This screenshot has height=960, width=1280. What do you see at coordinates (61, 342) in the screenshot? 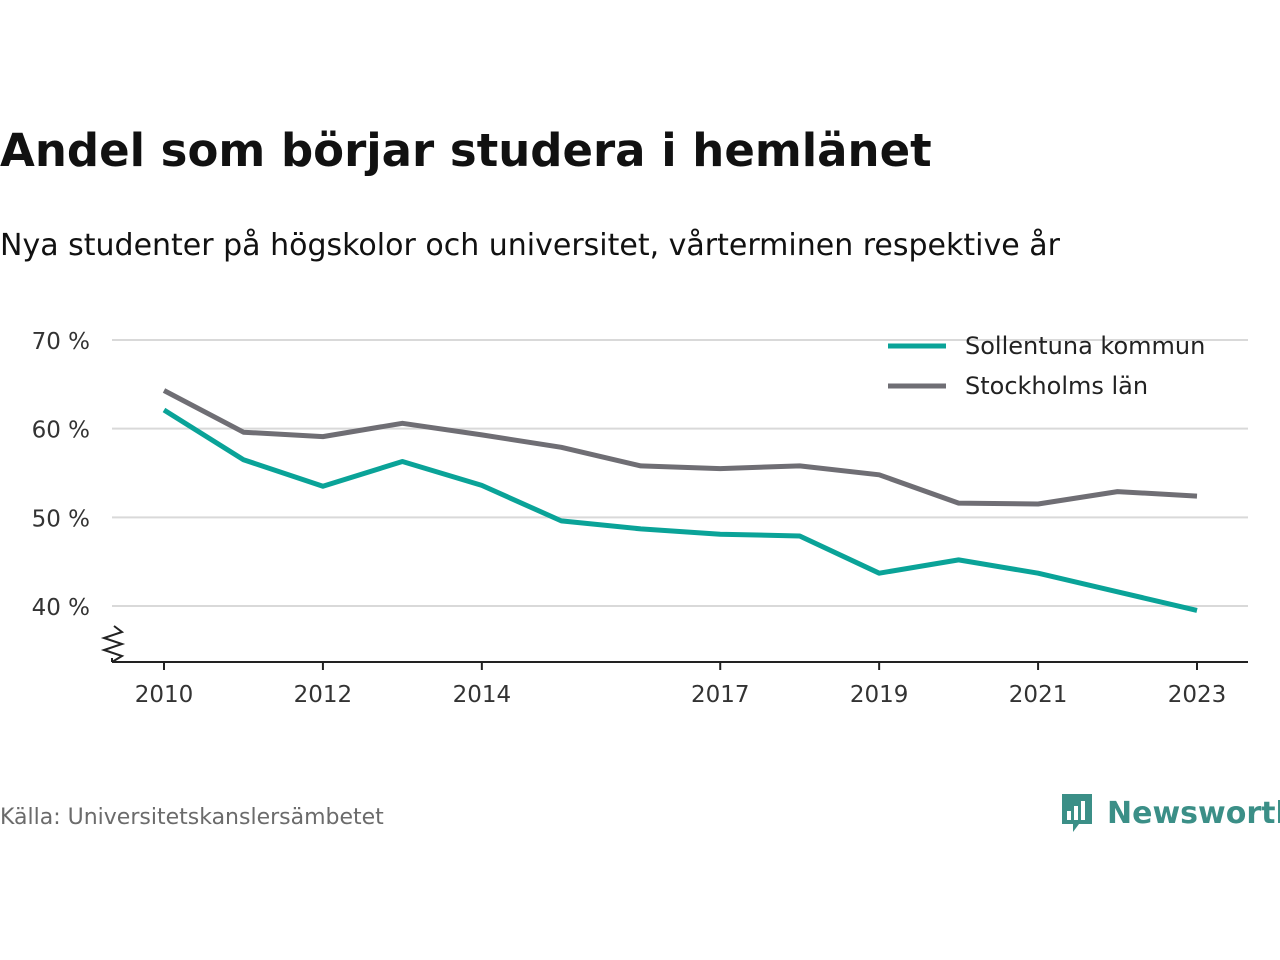
I see `y-tick-label: 70 %` at bounding box center [61, 342].